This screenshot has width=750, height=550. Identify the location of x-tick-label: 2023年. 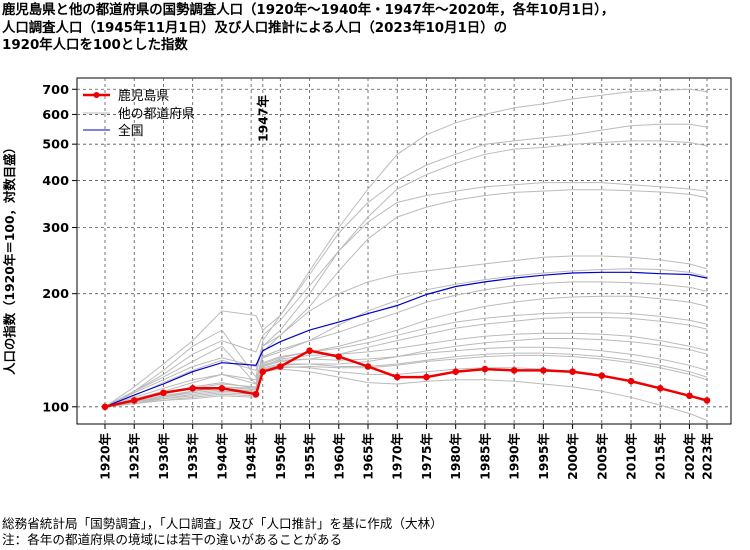
(707, 455).